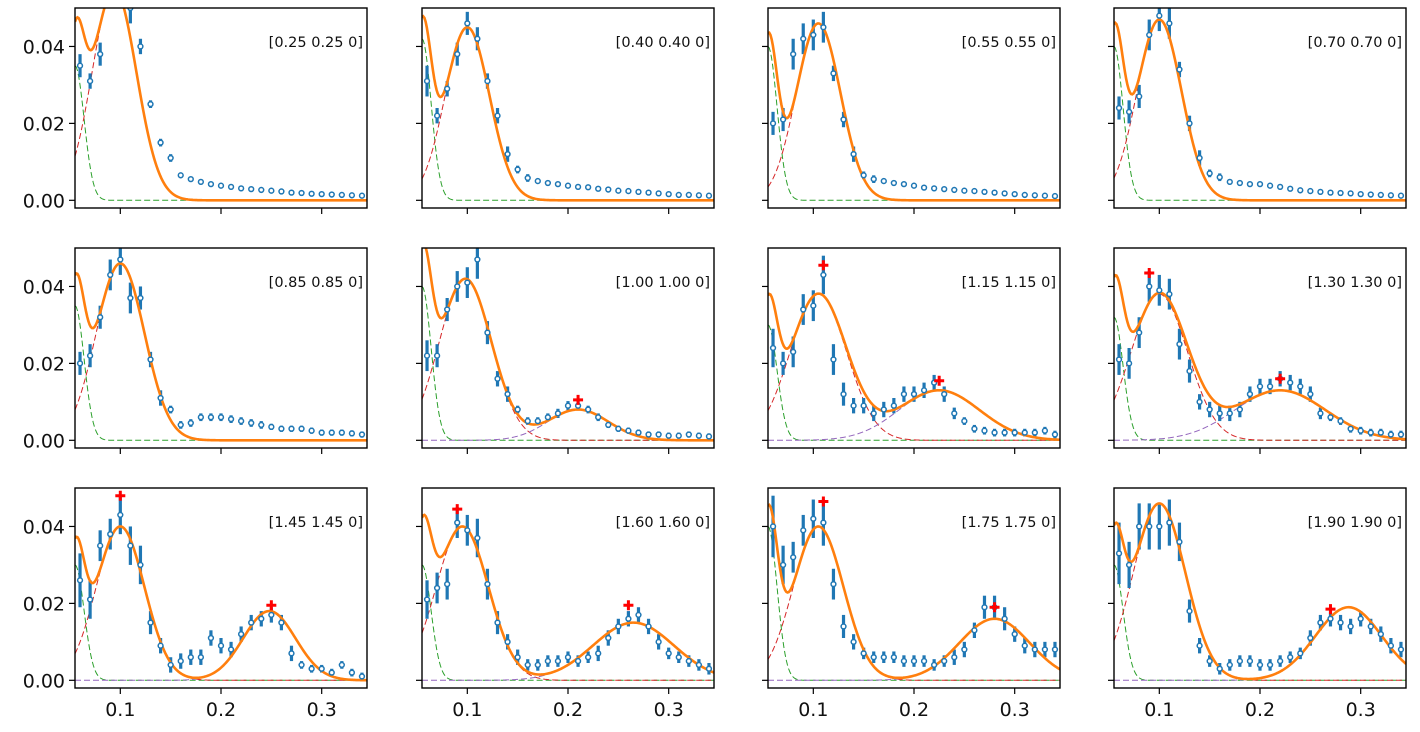 This screenshot has width=1420, height=732. I want to click on x-tick-label: 0.3, so click(669, 710).